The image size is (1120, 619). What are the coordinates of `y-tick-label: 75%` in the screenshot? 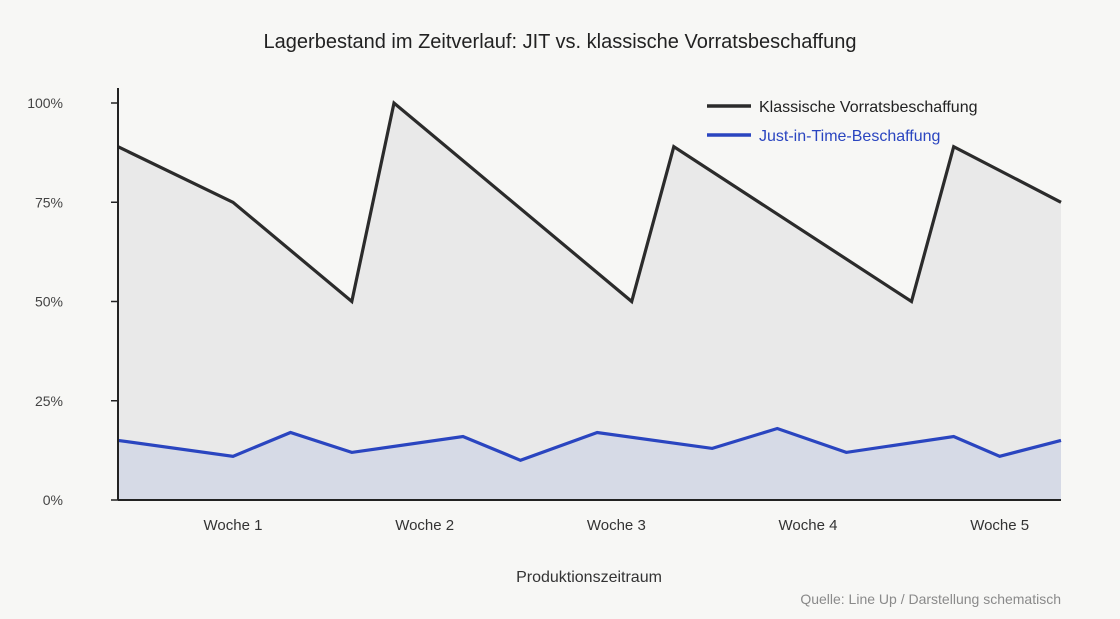 It's located at (49, 202).